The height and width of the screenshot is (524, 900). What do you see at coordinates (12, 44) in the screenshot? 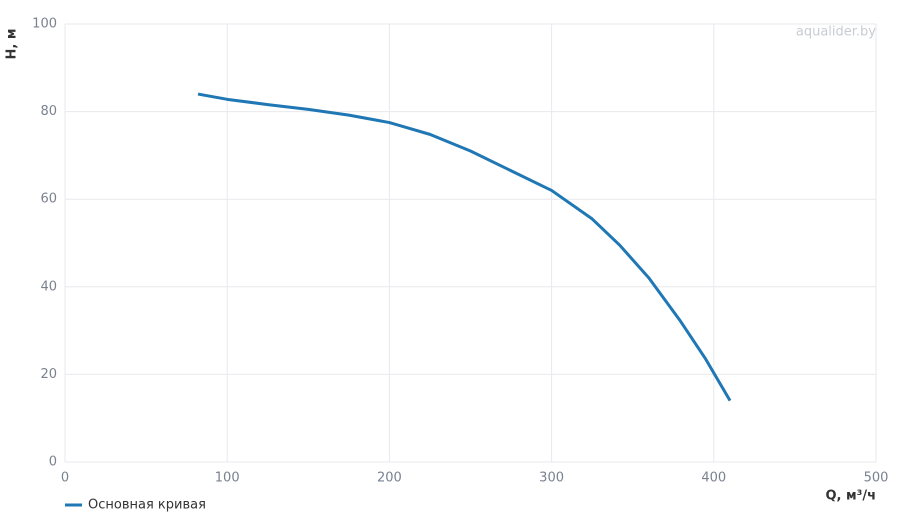
I see `y-axis-label: H, м` at bounding box center [12, 44].